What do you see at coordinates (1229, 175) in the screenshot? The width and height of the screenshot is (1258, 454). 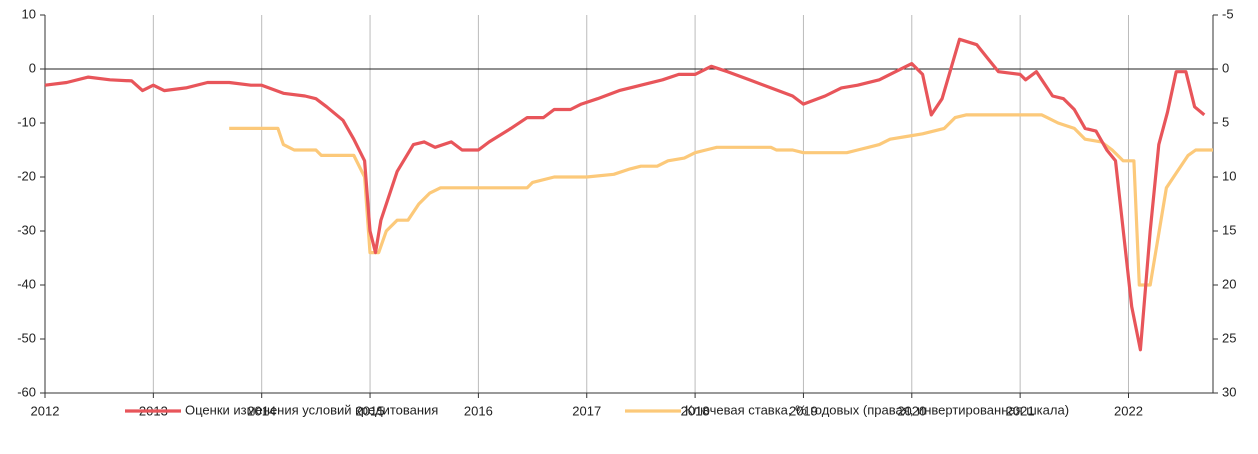 I see `y2-tick-label: 10` at bounding box center [1229, 175].